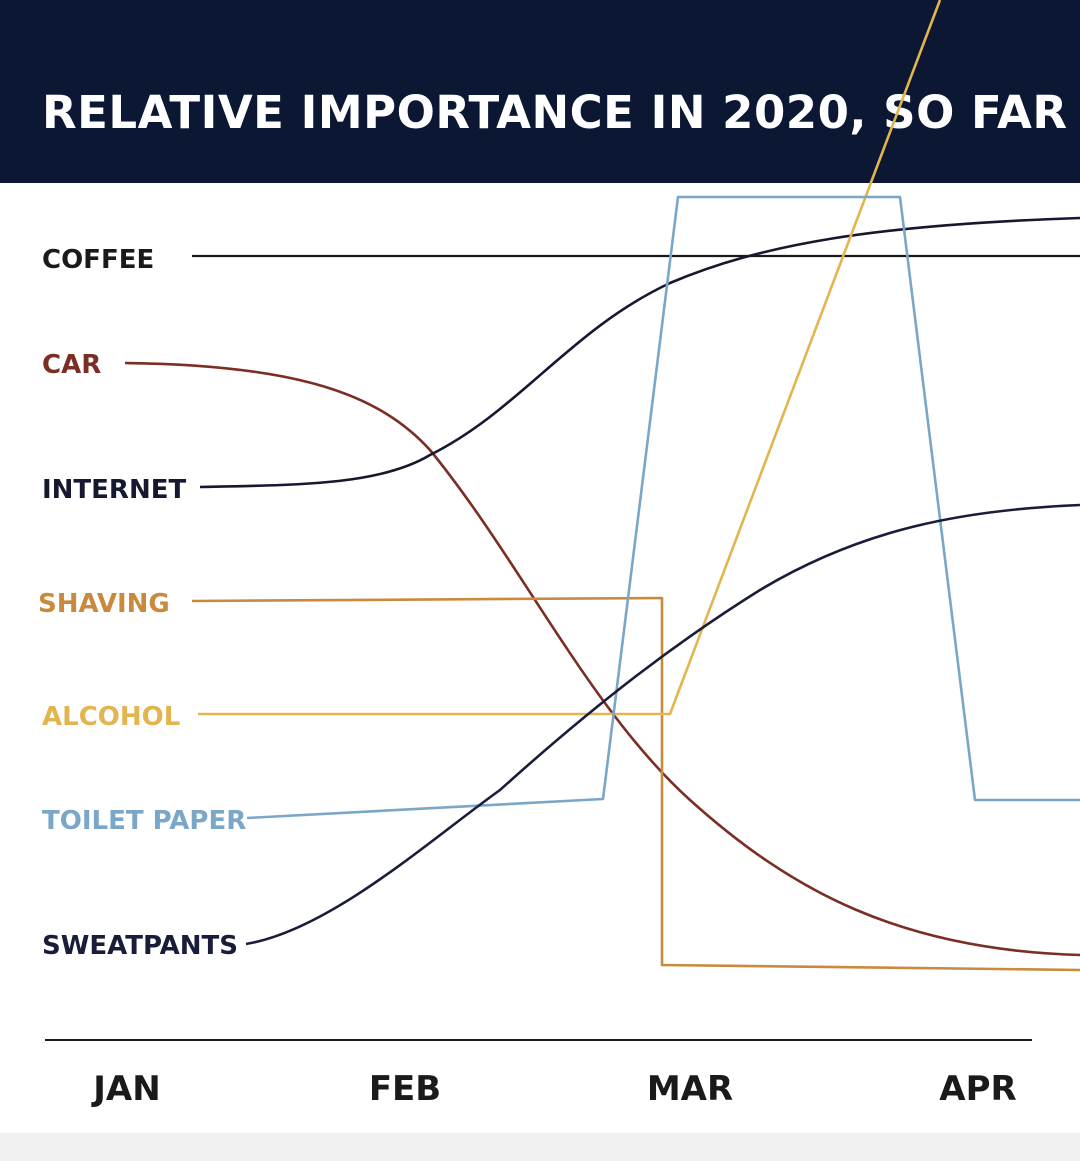 The image size is (1080, 1161). What do you see at coordinates (125, 1089) in the screenshot?
I see `x-tick-jan: JAN` at bounding box center [125, 1089].